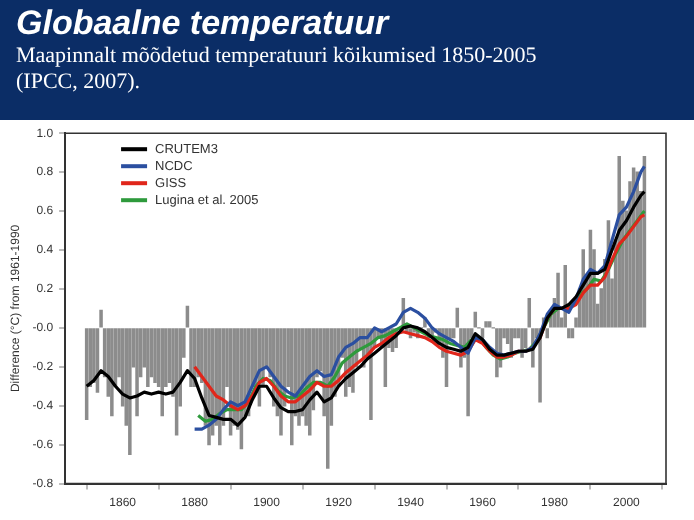  I want to click on chart-subtitle: Maapinnalt mõõdetud temperatuuri kõikumised 1850-2005 (IPCC, 2007)., so click(277, 70).